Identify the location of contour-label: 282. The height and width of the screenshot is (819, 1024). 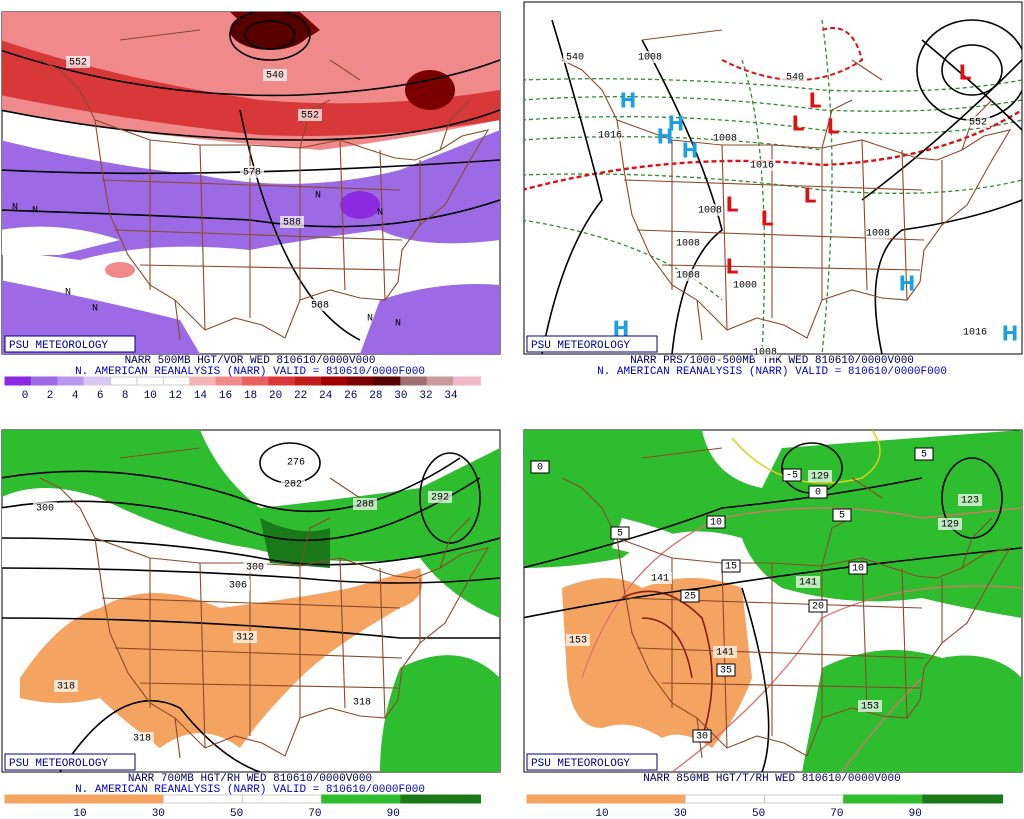
(293, 485).